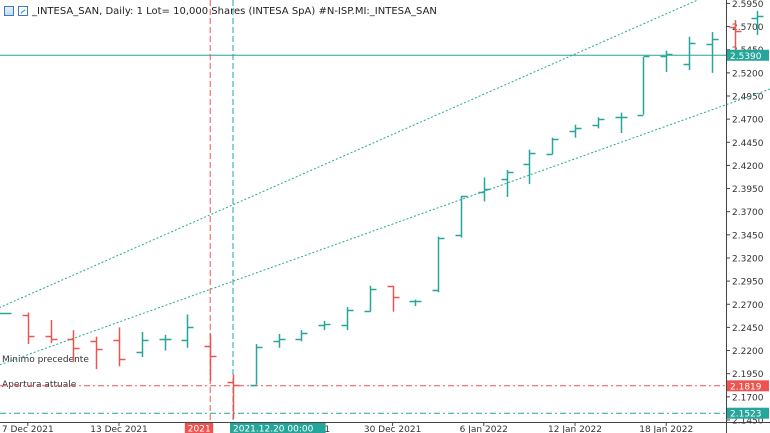 This screenshot has height=433, width=770. I want to click on y-tick-label: 2.5700, so click(748, 28).